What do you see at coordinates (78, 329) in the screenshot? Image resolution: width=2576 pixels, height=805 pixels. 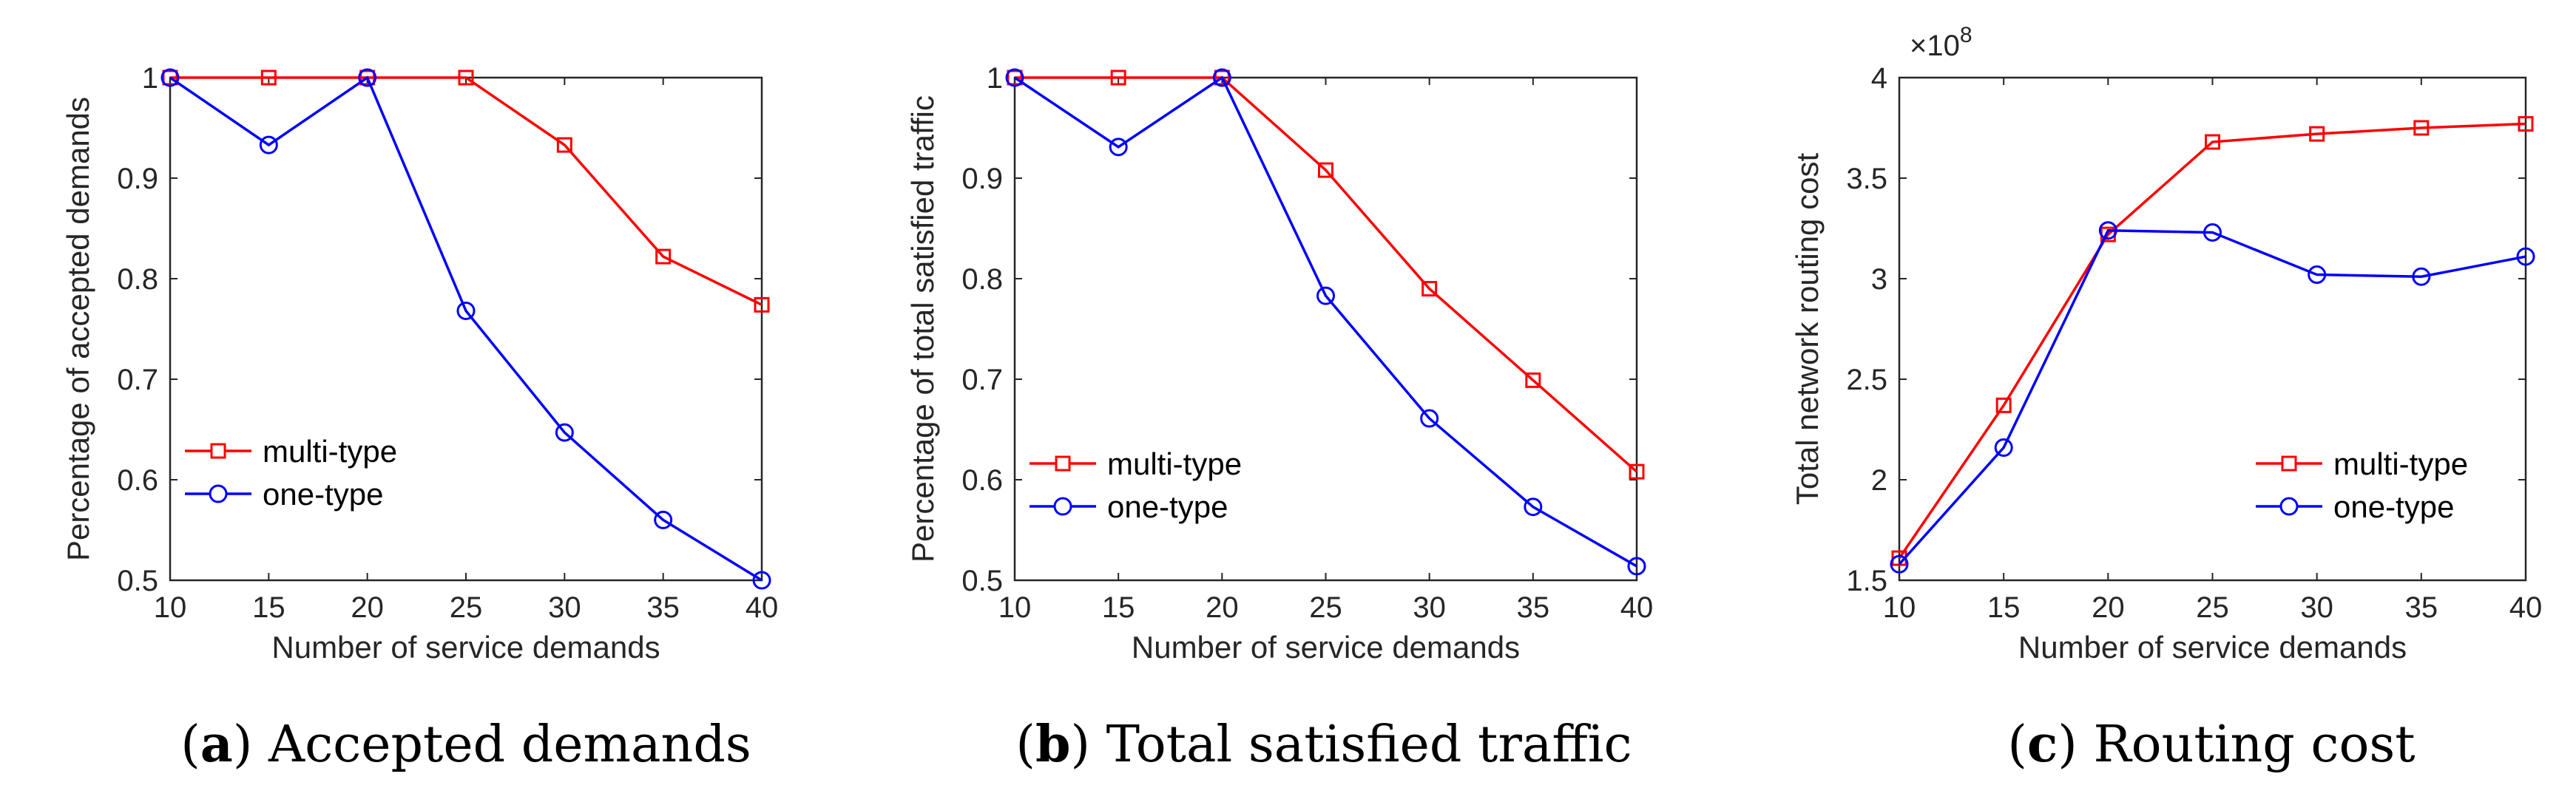 I see `y-axis-label: Percentage of accepted demands` at bounding box center [78, 329].